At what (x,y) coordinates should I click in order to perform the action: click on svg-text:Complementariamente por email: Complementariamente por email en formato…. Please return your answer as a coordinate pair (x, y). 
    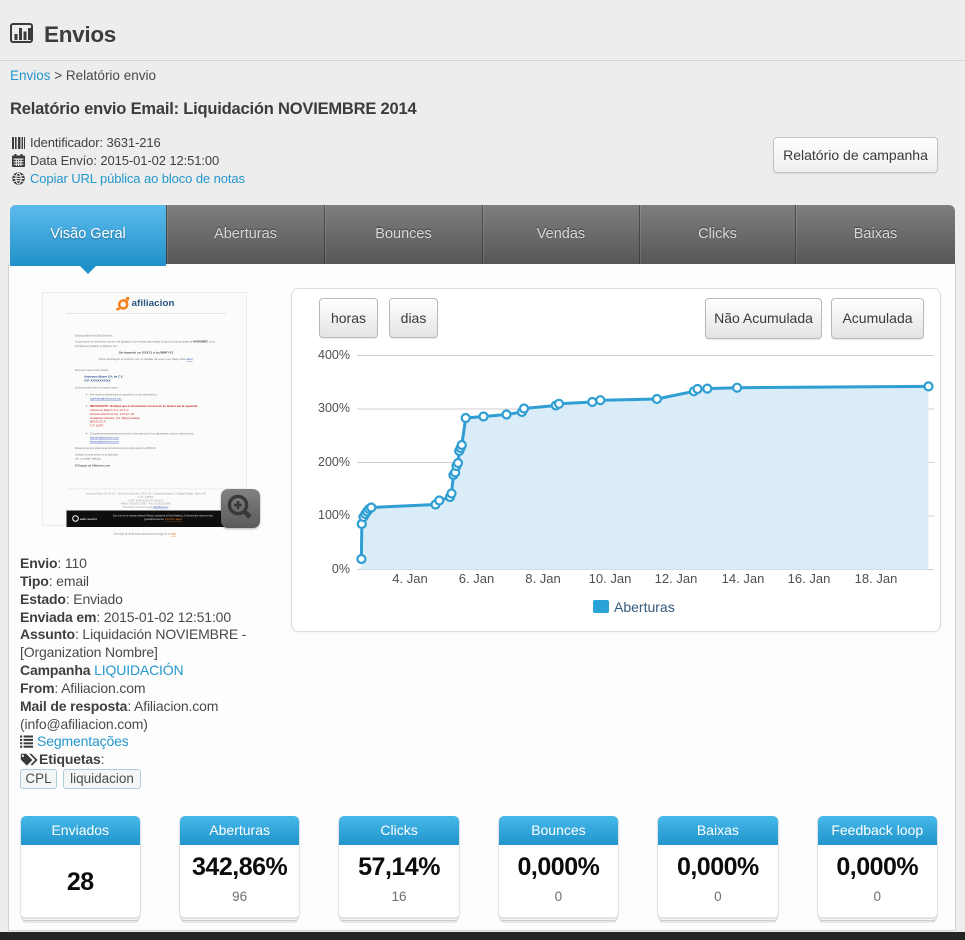
    Looking at the image, I should click on (142, 434).